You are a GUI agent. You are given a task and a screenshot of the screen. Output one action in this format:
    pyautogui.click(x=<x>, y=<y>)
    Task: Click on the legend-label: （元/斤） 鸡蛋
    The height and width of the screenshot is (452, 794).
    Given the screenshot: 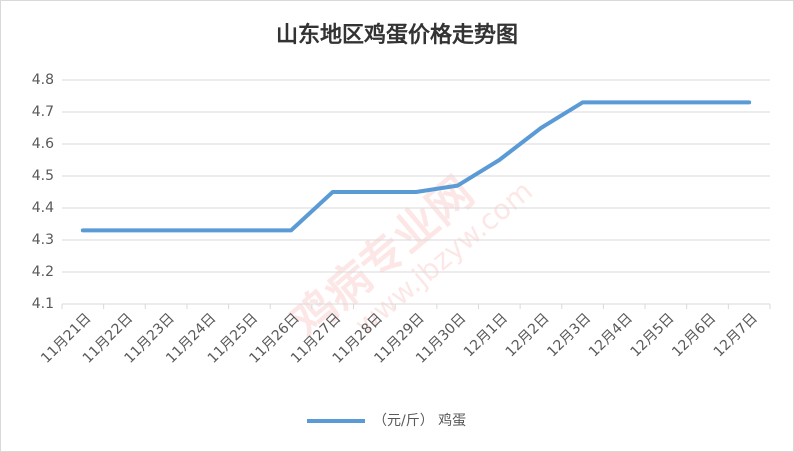 What is the action you would take?
    pyautogui.click(x=419, y=420)
    